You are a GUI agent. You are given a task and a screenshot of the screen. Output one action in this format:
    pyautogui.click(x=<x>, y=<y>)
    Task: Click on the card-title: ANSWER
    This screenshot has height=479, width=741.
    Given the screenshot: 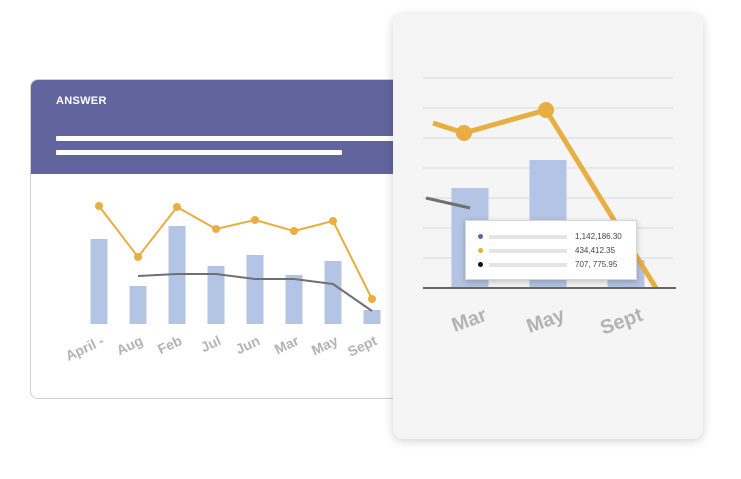 What is the action you would take?
    pyautogui.click(x=81, y=101)
    